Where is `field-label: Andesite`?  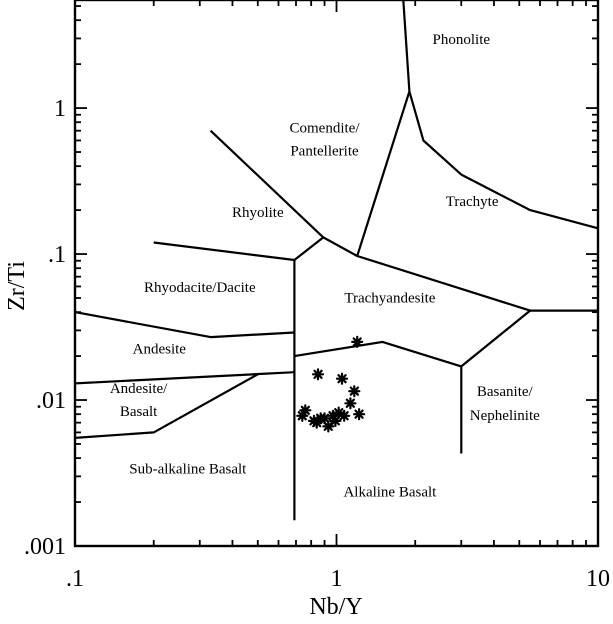
field-label: Andesite is located at coordinates (160, 349).